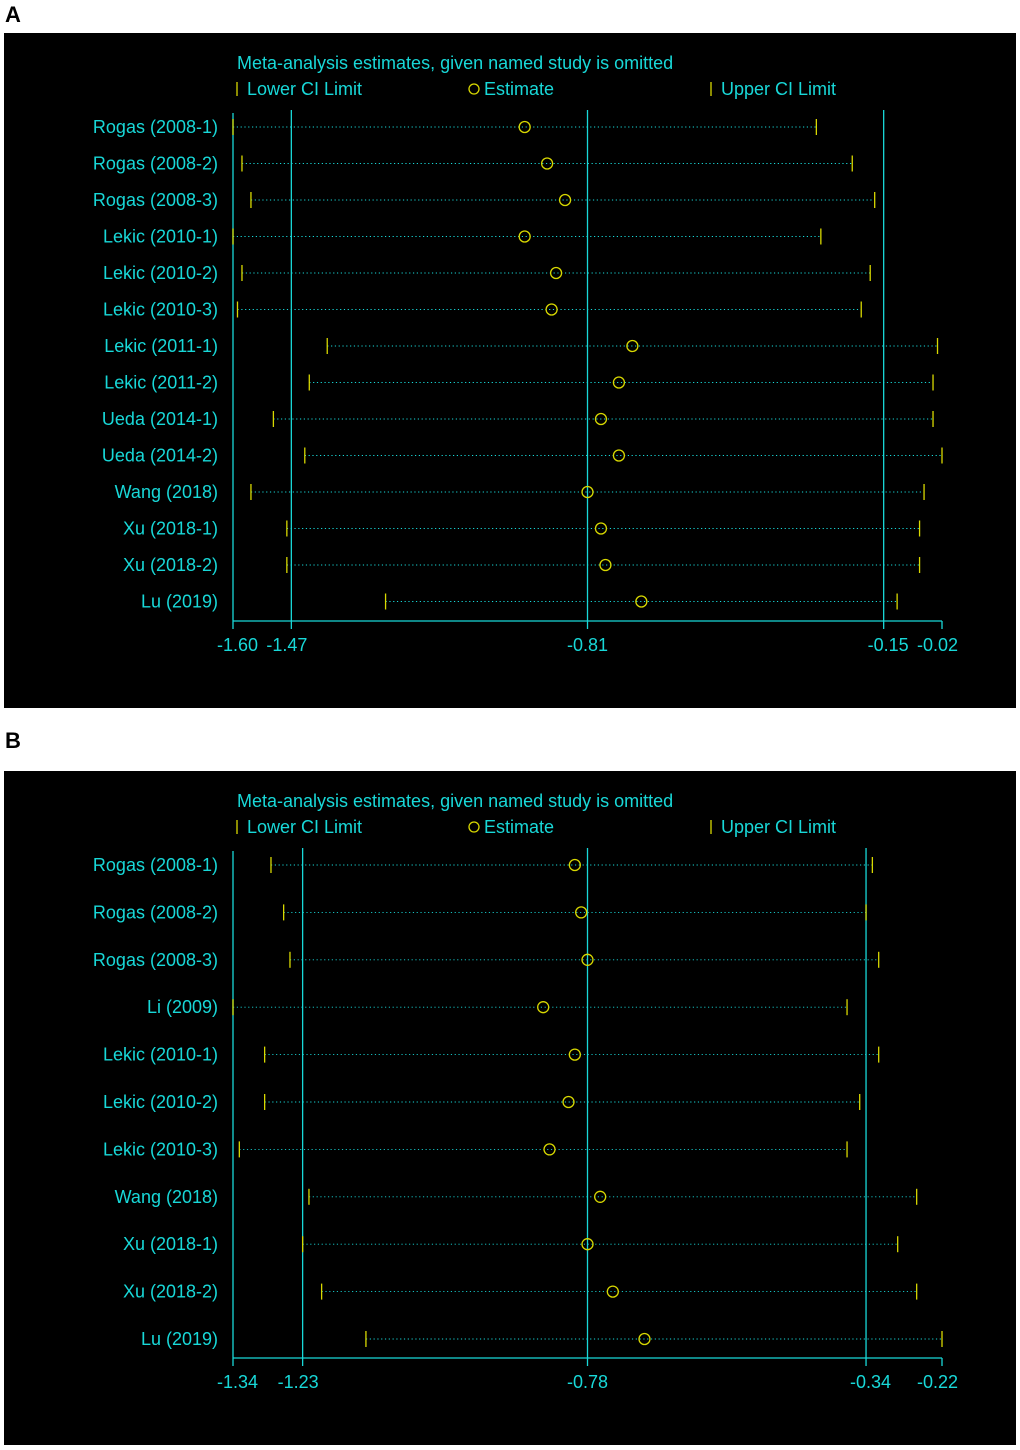  I want to click on x-tick-label: -0.22, so click(937, 1382).